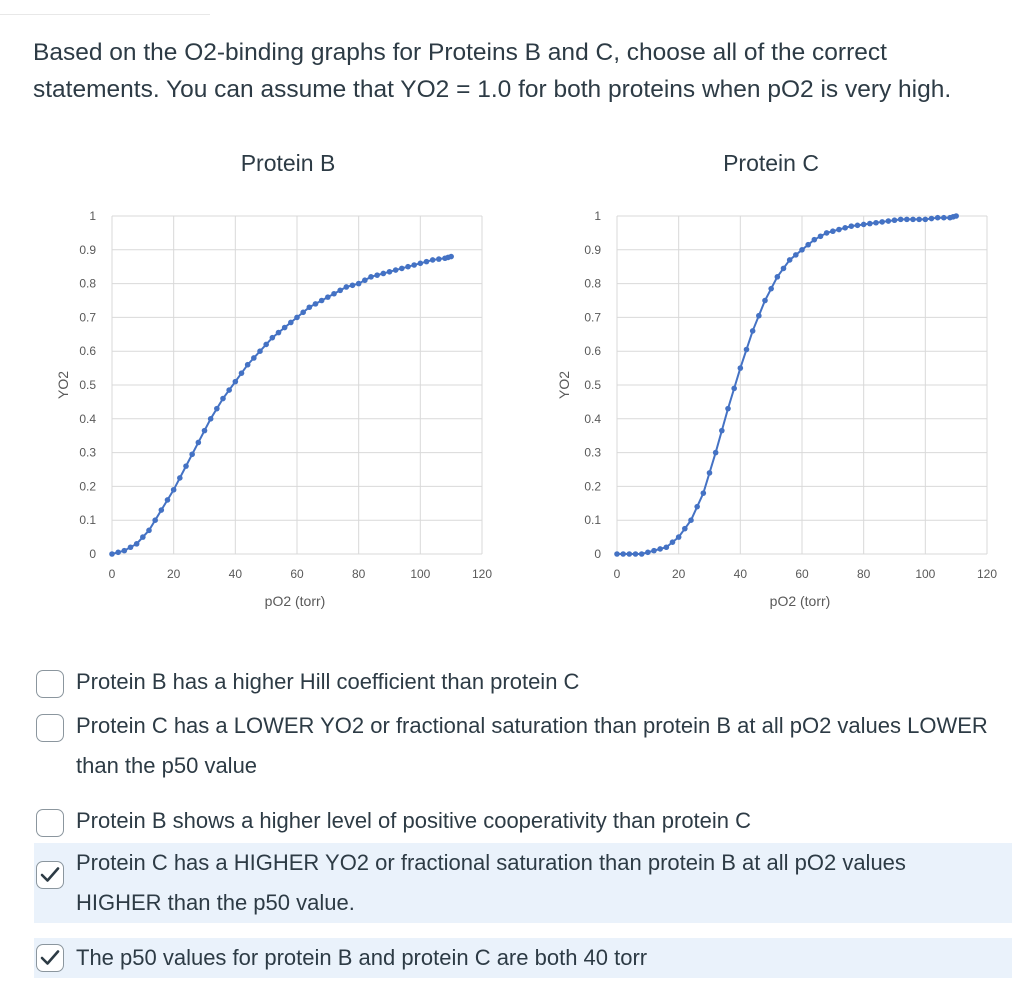 This screenshot has height=1002, width=1024. I want to click on checkbox-higher-yo2, so click(50, 875).